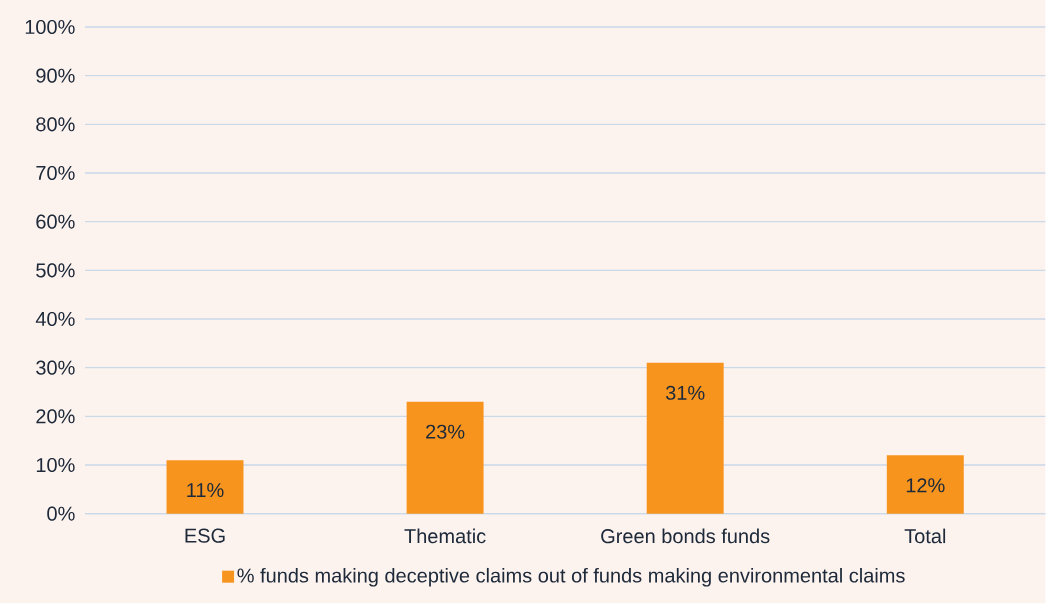 The image size is (1046, 604). What do you see at coordinates (55, 124) in the screenshot?
I see `y-tick-label: 80%` at bounding box center [55, 124].